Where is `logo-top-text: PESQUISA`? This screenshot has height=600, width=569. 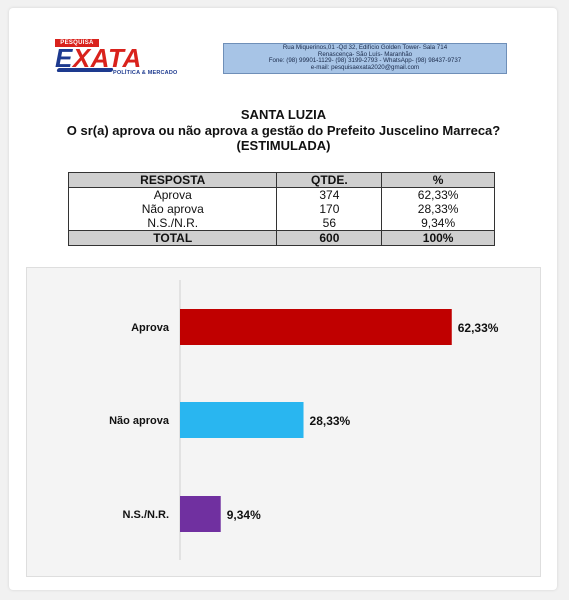 logo-top-text: PESQUISA is located at coordinates (77, 43).